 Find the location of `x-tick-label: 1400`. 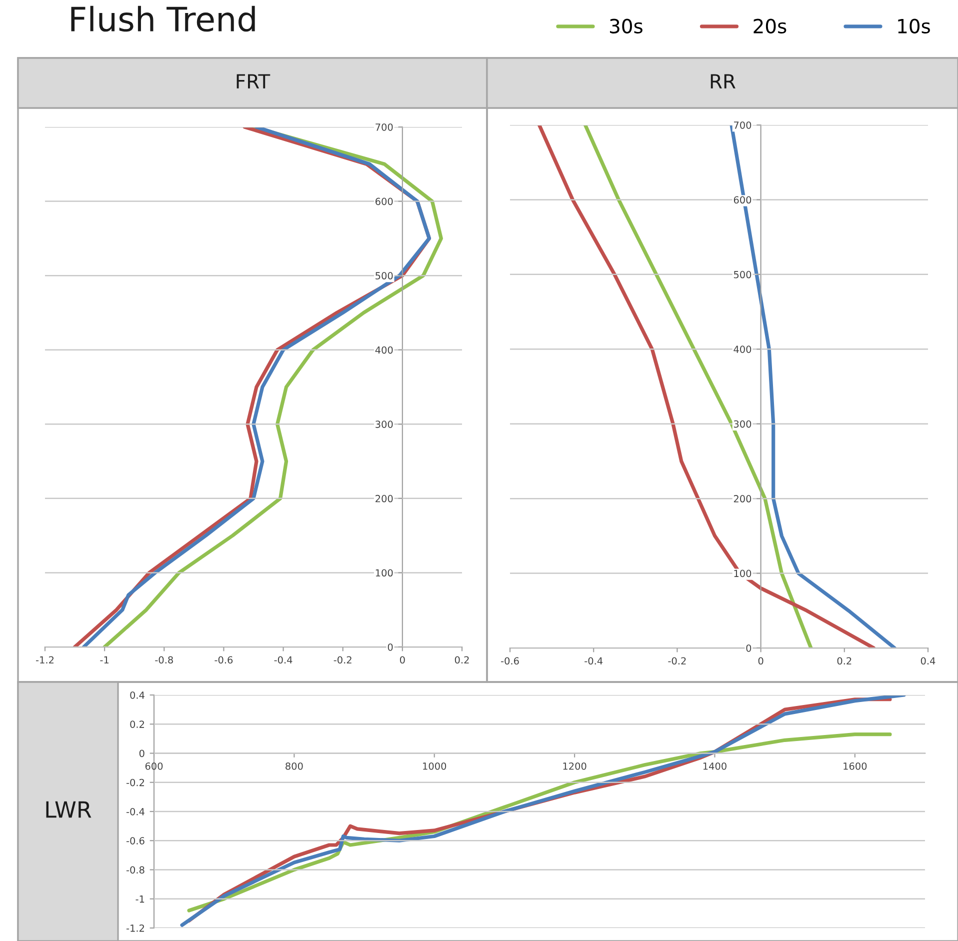

x-tick-label: 1400 is located at coordinates (714, 766).